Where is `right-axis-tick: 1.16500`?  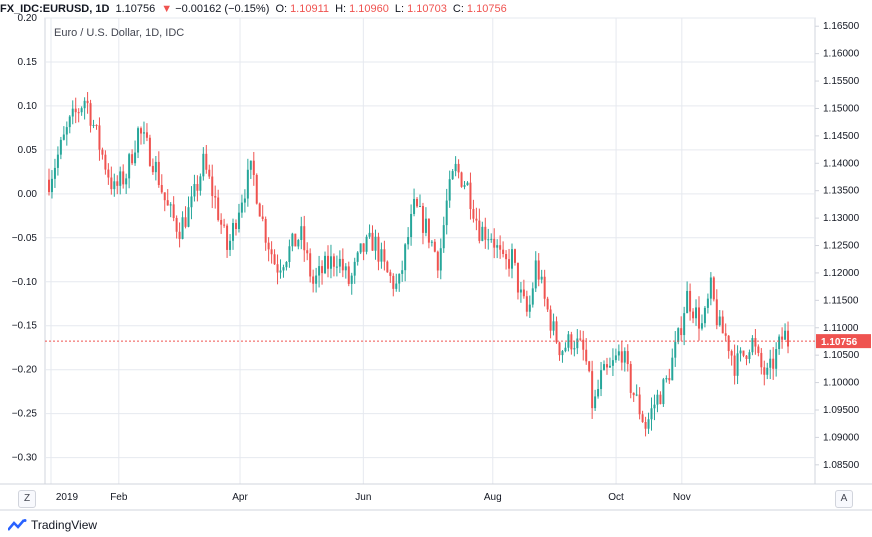
right-axis-tick: 1.16500 is located at coordinates (841, 26).